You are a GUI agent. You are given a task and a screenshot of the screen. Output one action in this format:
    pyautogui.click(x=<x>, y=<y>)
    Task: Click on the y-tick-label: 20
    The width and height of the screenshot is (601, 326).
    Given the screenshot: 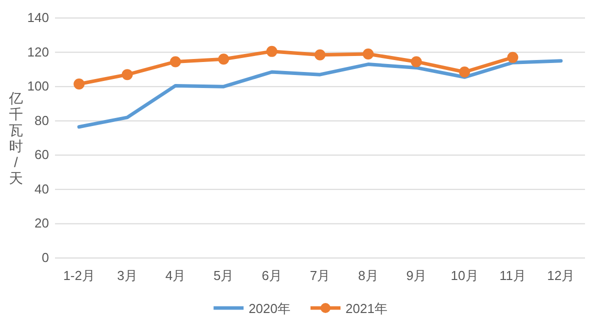 What is the action you would take?
    pyautogui.click(x=41, y=223)
    